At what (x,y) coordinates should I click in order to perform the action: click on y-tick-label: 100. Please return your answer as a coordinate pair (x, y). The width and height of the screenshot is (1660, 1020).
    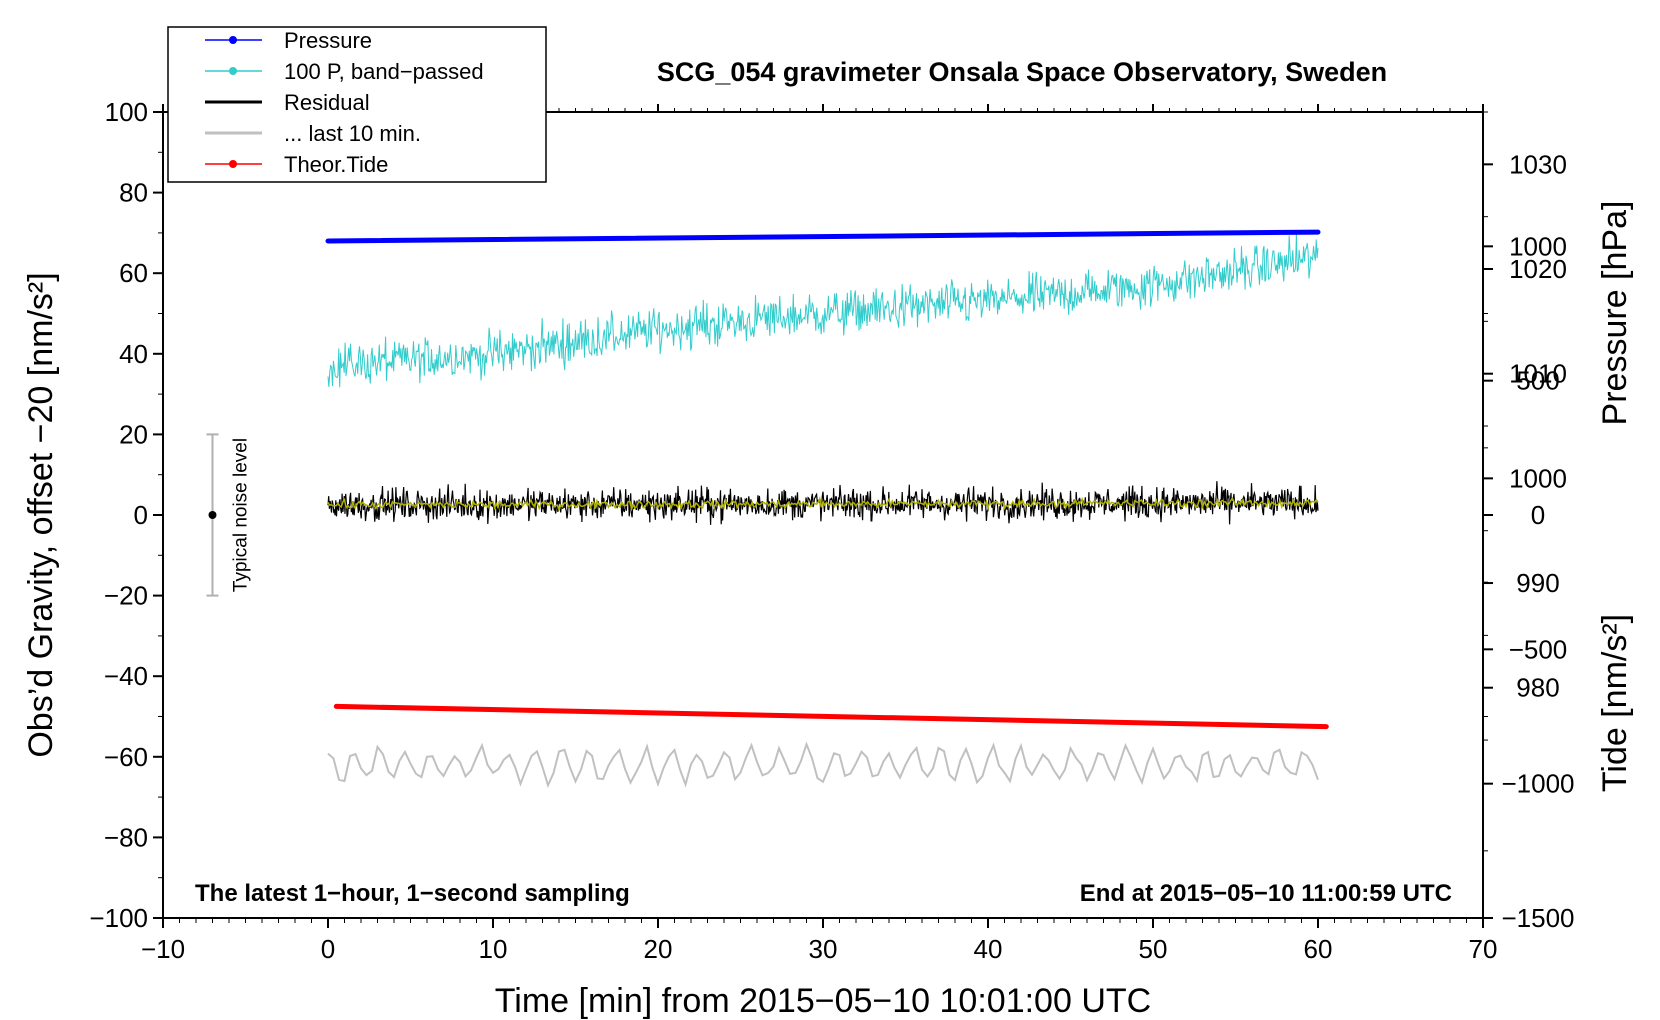
    Looking at the image, I should click on (126, 112).